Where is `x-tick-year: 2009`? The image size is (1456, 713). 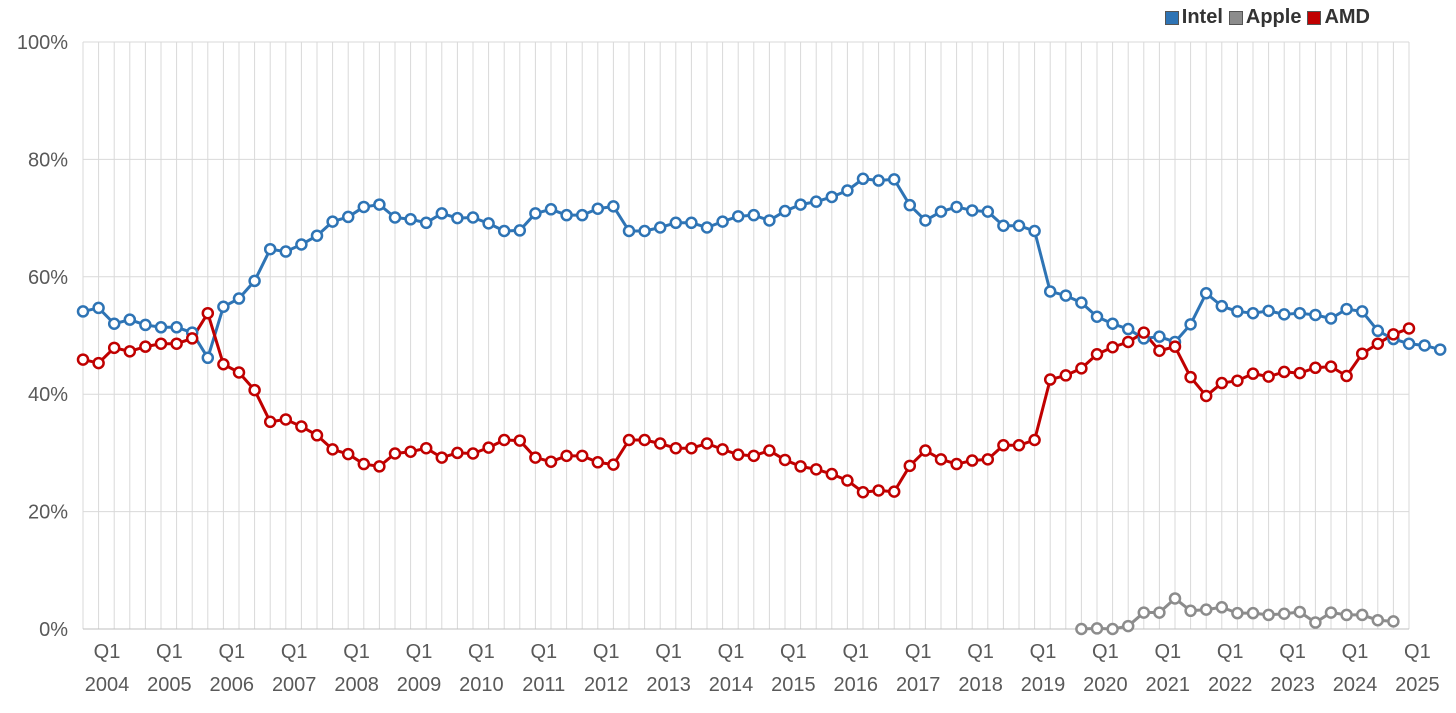
x-tick-year: 2009 is located at coordinates (419, 685).